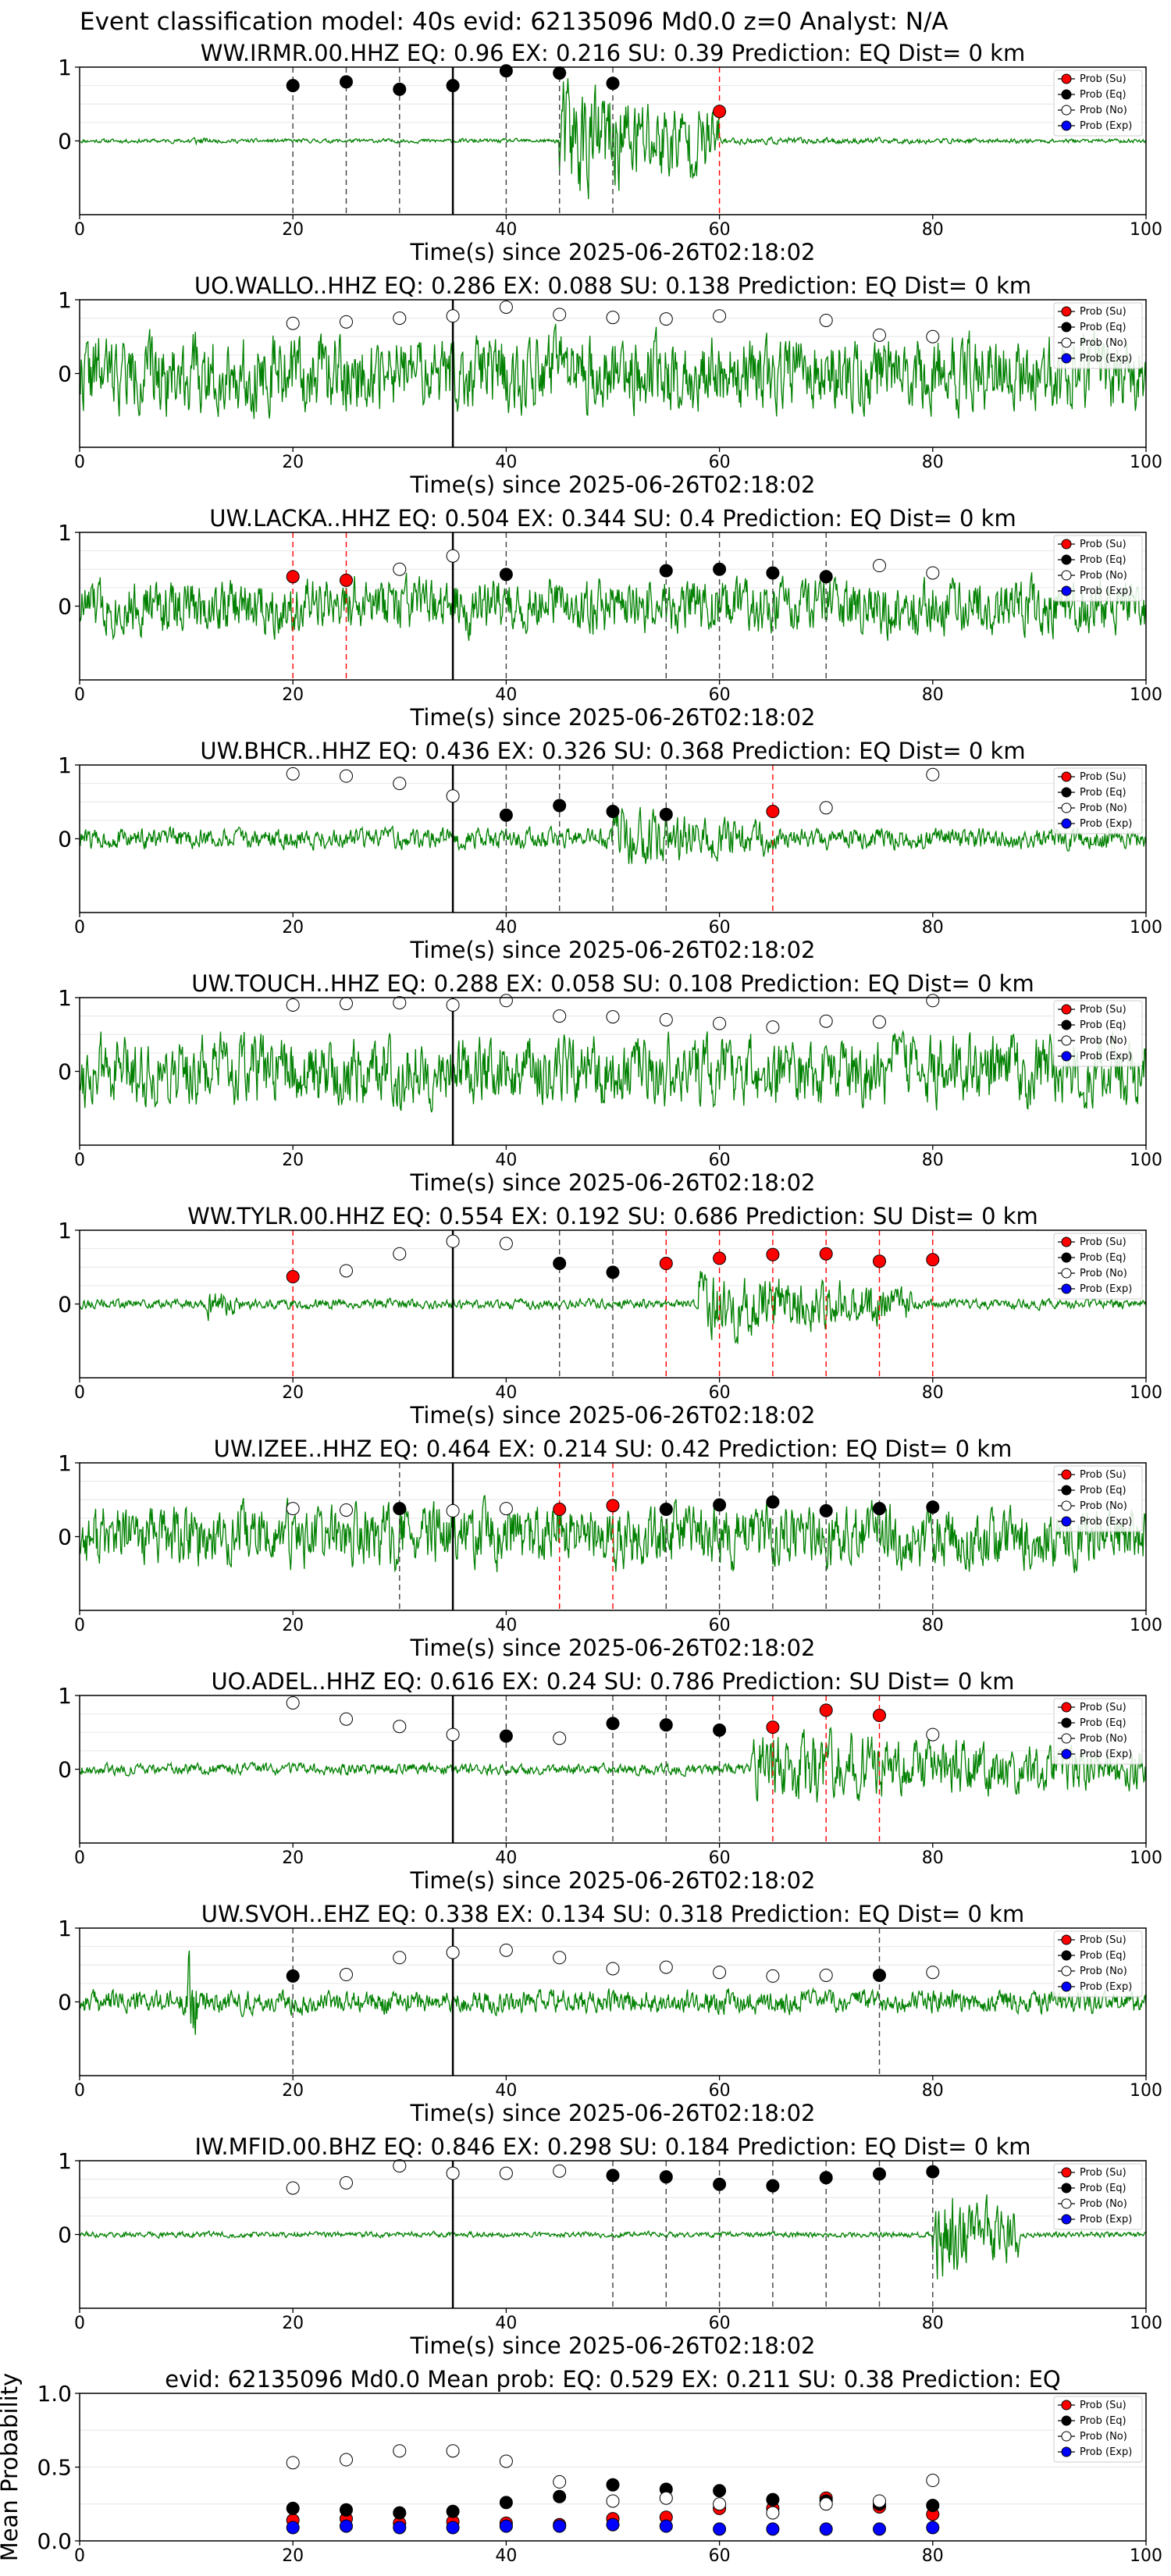 This screenshot has height=2576, width=1171. What do you see at coordinates (54, 2541) in the screenshot?
I see `y-tick-label: 0.0` at bounding box center [54, 2541].